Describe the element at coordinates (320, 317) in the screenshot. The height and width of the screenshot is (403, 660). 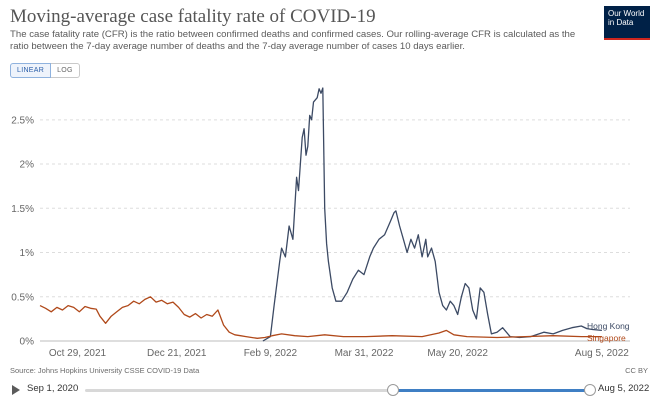
I see `series-line-singapore` at that location.